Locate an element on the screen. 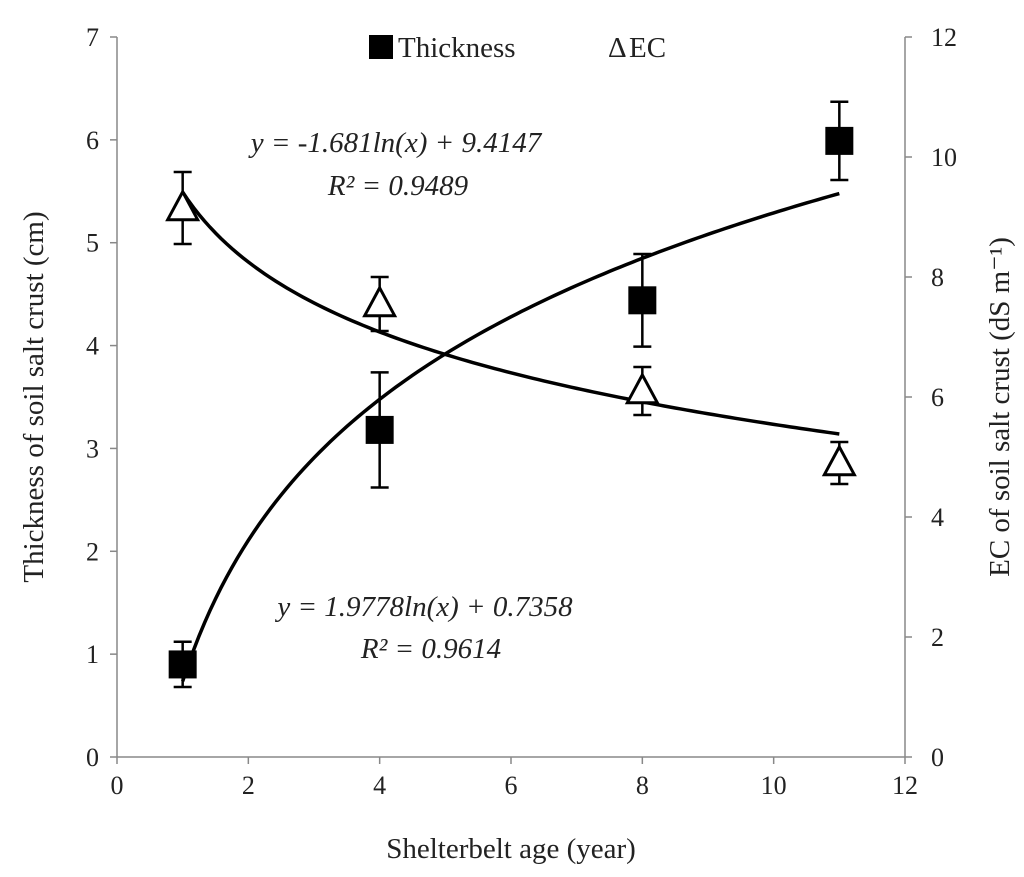 This screenshot has width=1024, height=877. y-right-tick-label: 0 is located at coordinates (937, 757).